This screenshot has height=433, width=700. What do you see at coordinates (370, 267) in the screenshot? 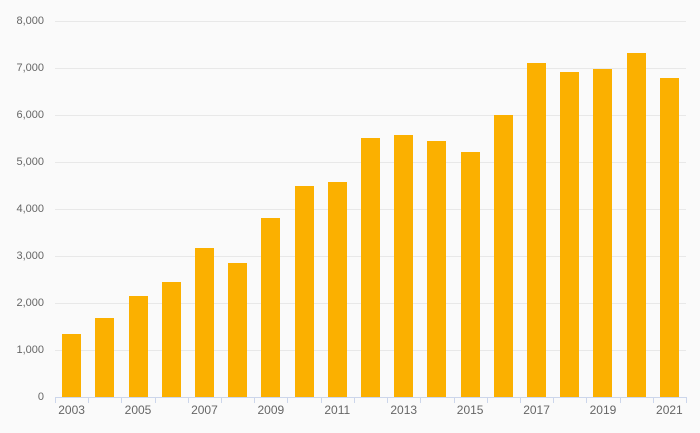
I see `bar-2012` at bounding box center [370, 267].